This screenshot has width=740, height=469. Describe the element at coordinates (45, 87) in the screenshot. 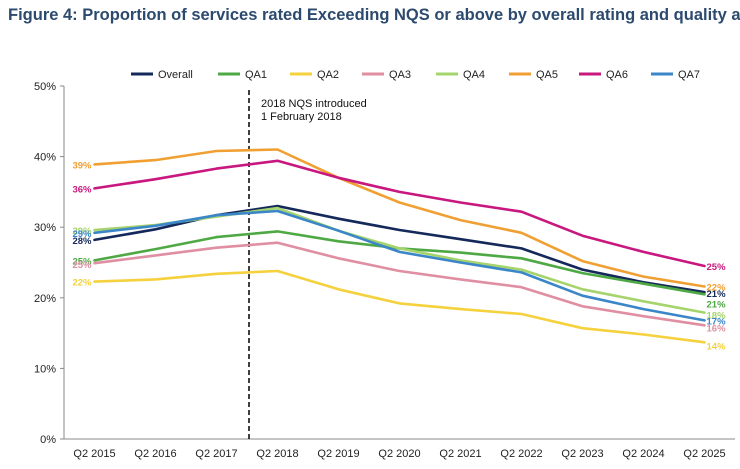

I see `y-tick-label: 50%` at that location.